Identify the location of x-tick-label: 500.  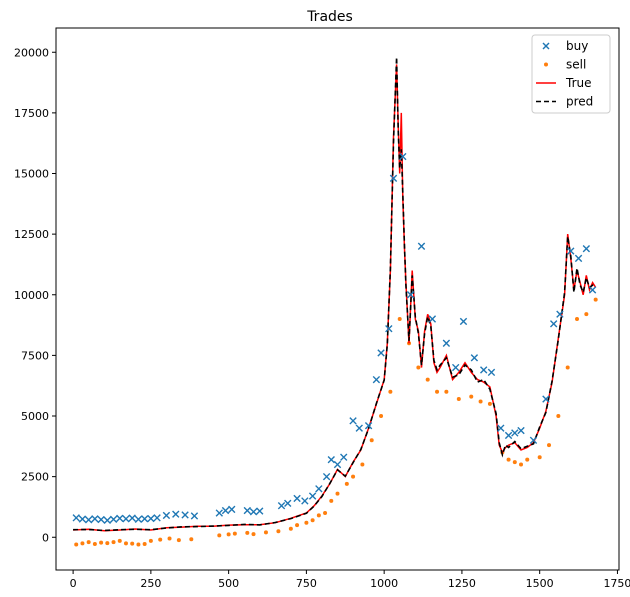
(228, 583).